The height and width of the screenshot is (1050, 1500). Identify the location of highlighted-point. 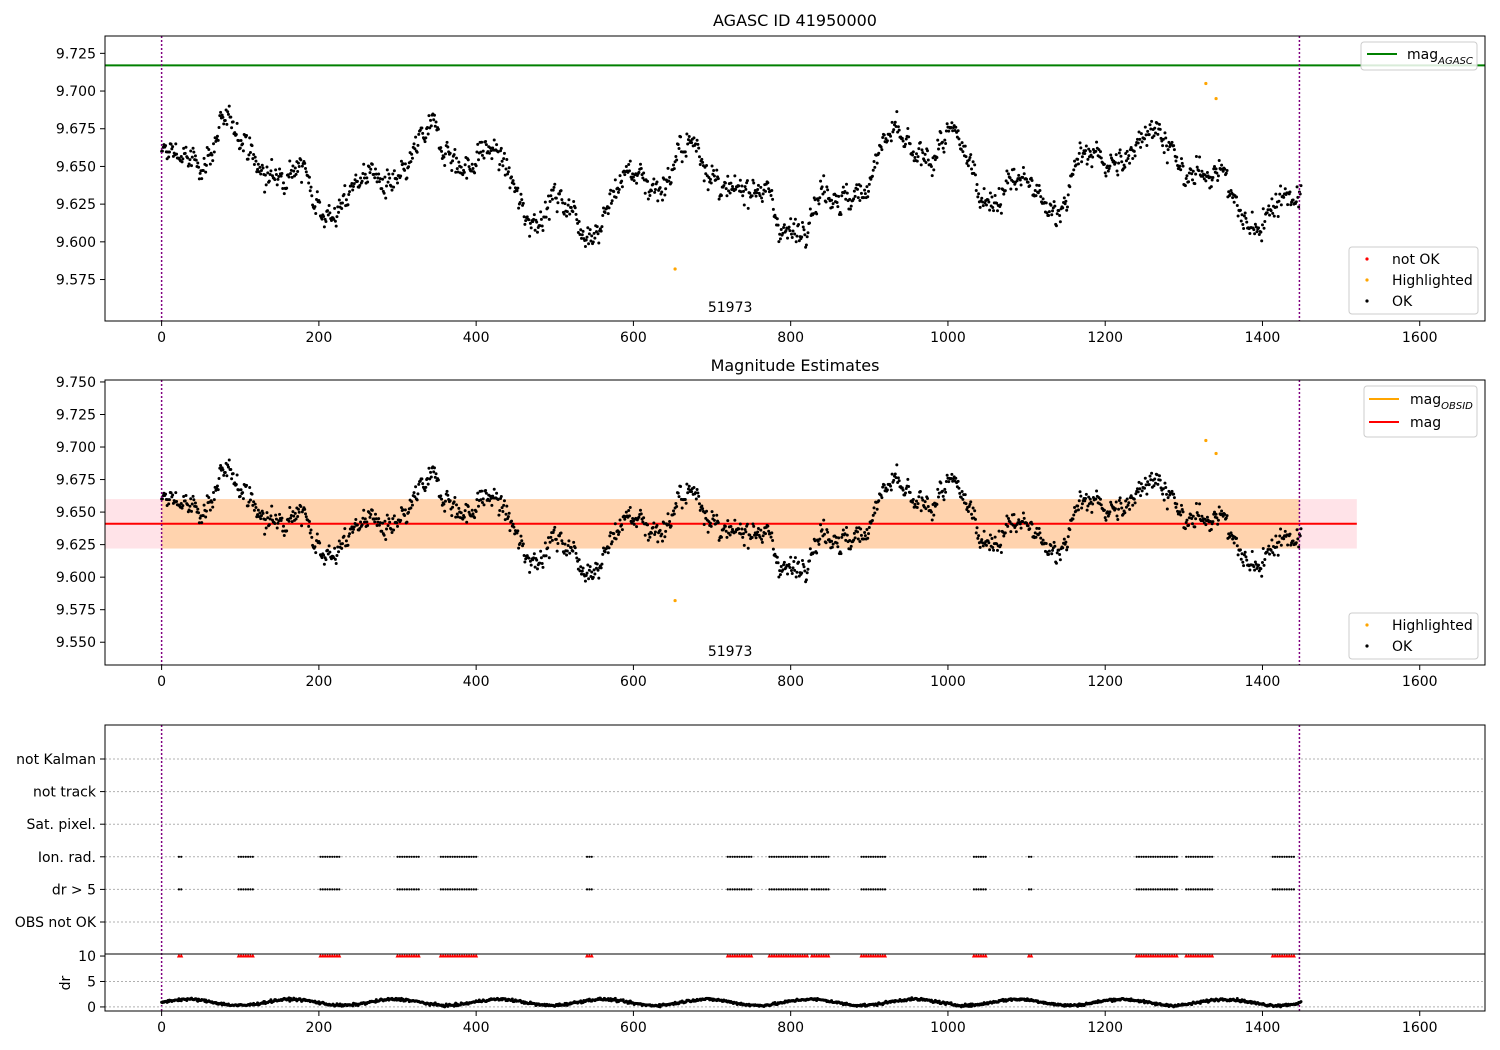
(1216, 453).